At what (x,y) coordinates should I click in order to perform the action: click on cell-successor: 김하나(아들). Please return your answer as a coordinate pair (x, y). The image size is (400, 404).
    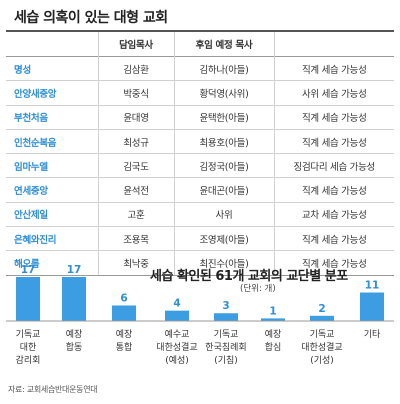
    Looking at the image, I should click on (223, 69).